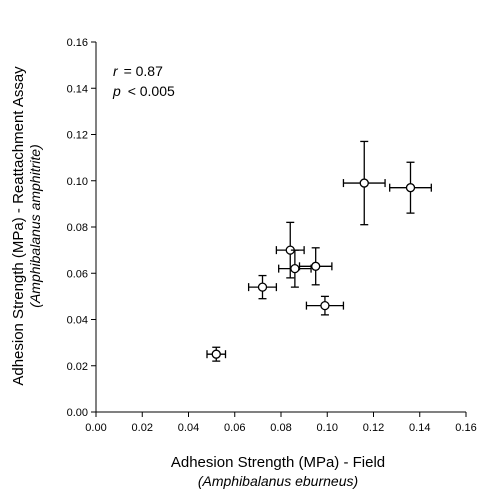 The width and height of the screenshot is (492, 504). I want to click on x-tick-label: 0.10, so click(327, 428).